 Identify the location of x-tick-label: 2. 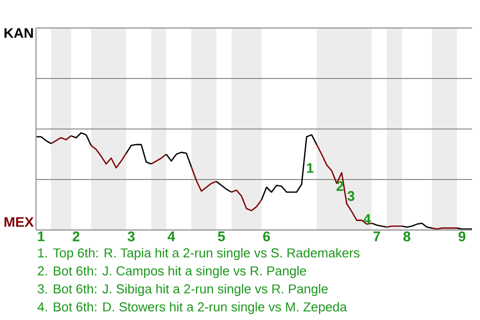
(76, 237).